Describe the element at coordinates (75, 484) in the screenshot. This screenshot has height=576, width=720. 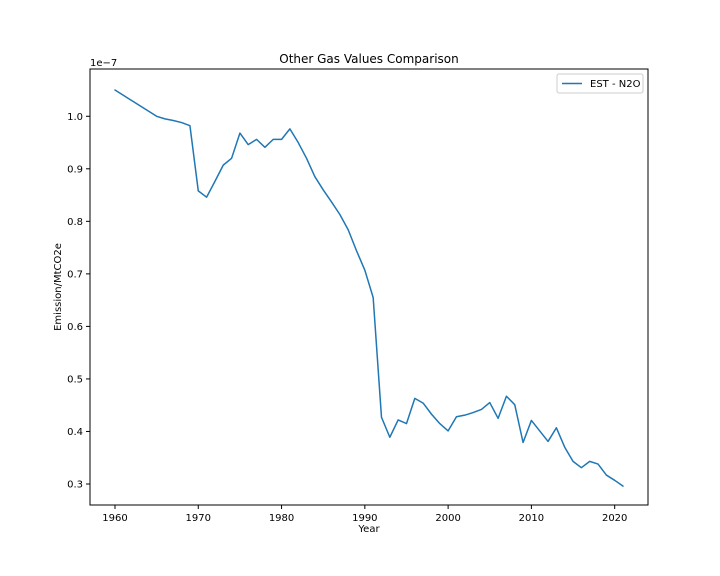
I see `y-tick-label: 0.3` at that location.